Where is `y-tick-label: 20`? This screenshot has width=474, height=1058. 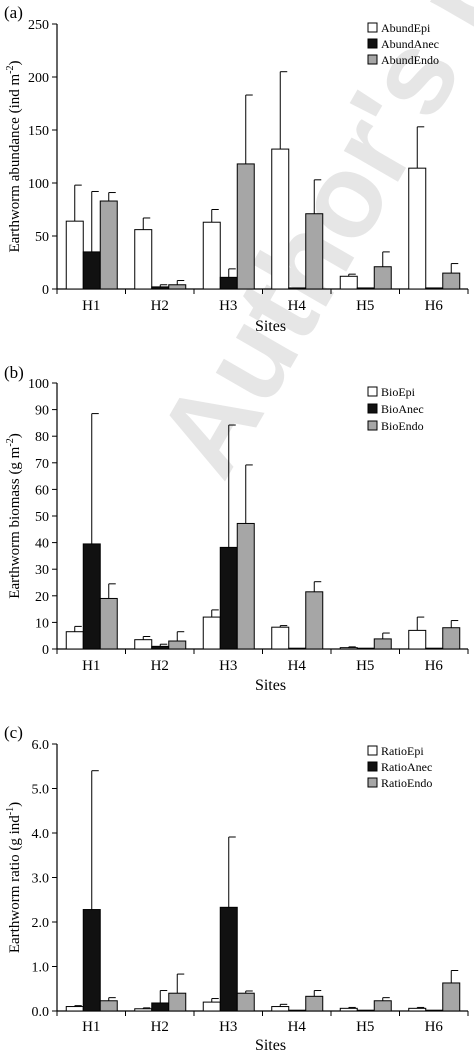
y-tick-label: 20 is located at coordinates (42, 597).